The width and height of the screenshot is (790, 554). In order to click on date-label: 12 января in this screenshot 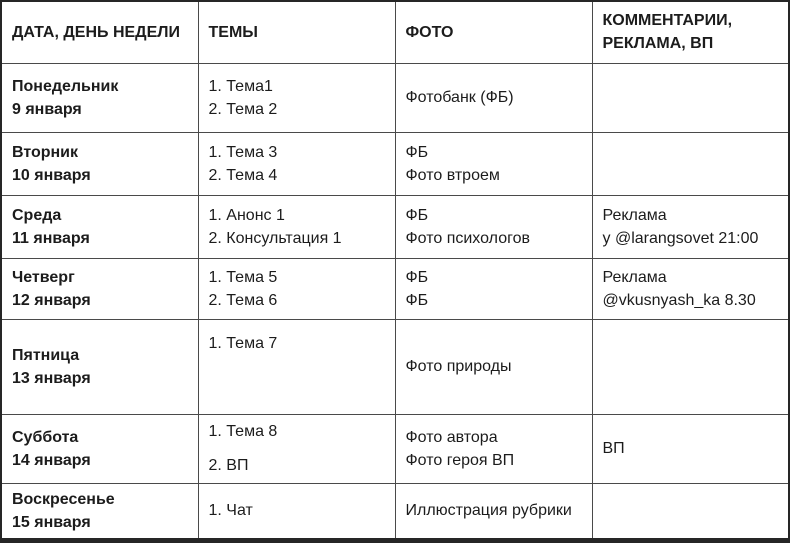, I will do `click(51, 300)`.